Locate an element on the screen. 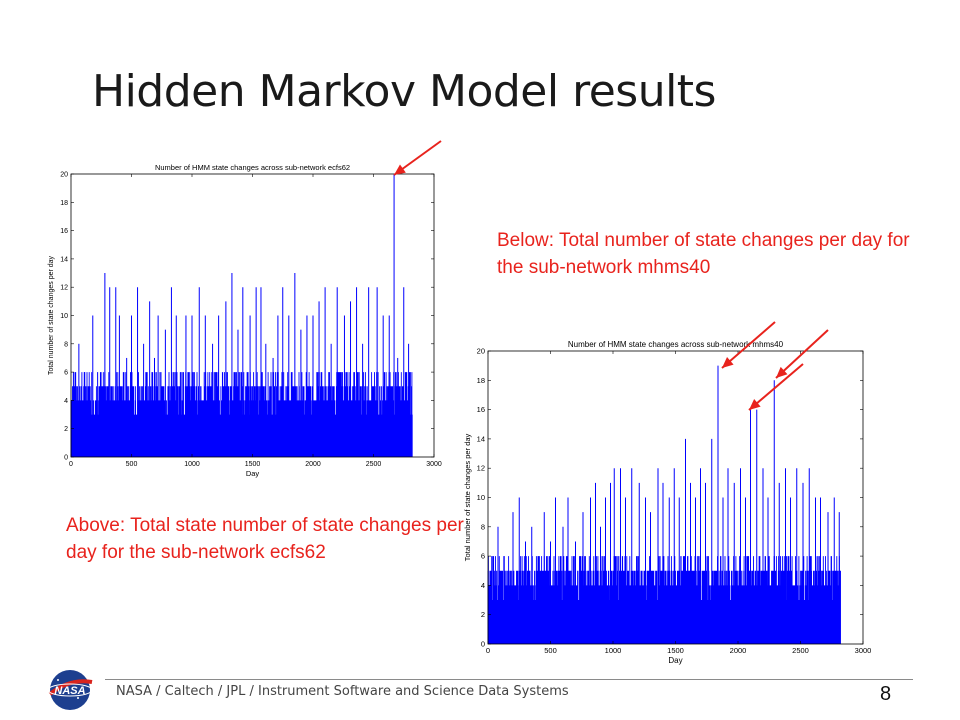 Image resolution: width=960 pixels, height=720 pixels. slide-title: Hidden Markov Model results is located at coordinates (404, 91).